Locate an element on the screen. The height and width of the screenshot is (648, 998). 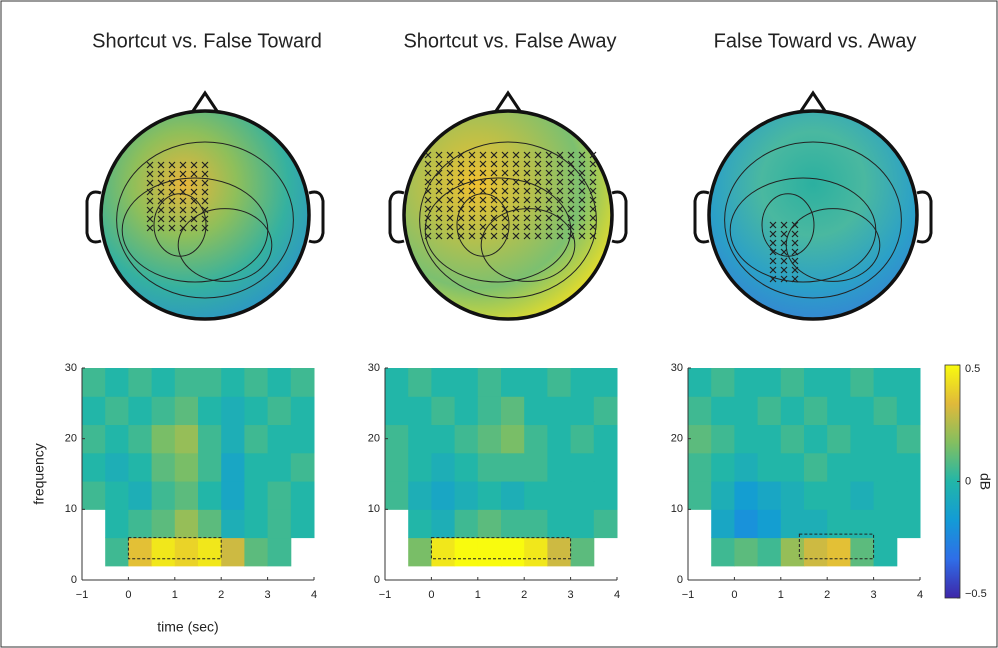
colorbar-tick-label: 0 is located at coordinates (968, 481).